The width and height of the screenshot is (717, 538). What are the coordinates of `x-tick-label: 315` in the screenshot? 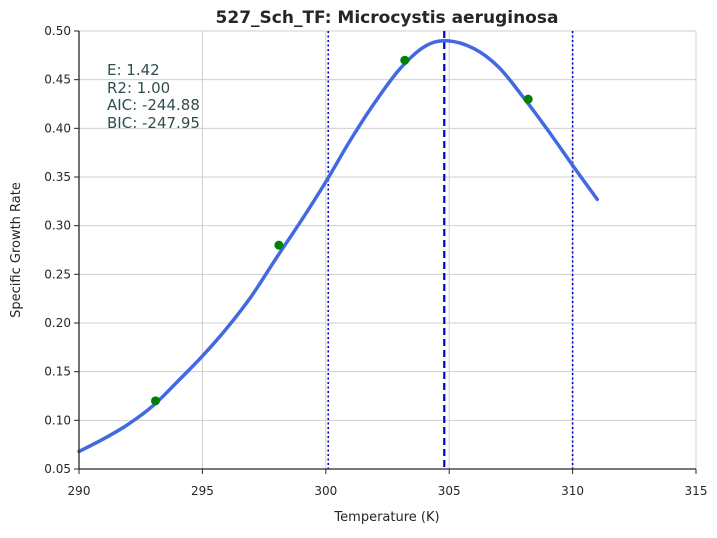 It's located at (696, 491).